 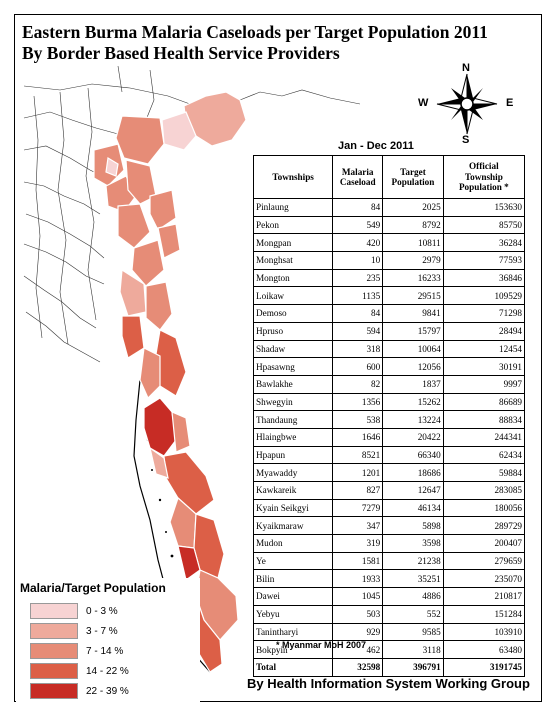 What do you see at coordinates (413, 349) in the screenshot?
I see `cell-target: 10064` at bounding box center [413, 349].